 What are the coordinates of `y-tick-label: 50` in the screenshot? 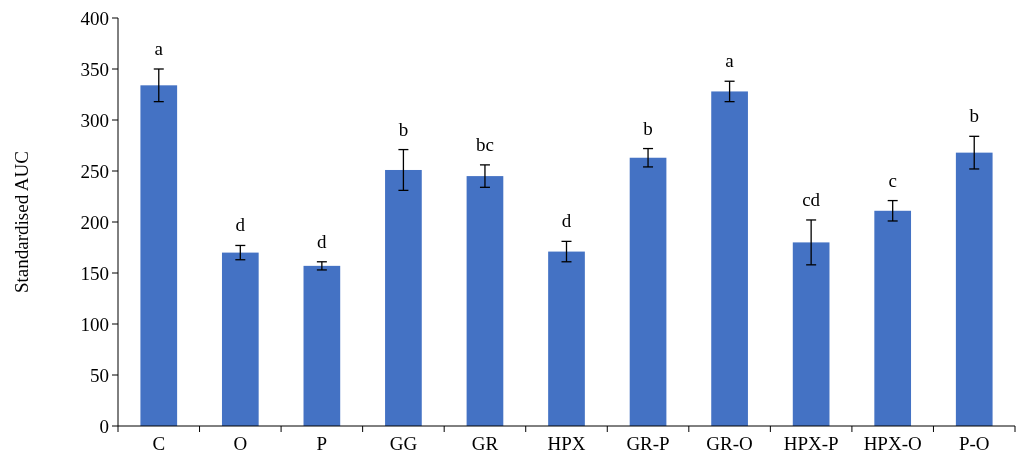 It's located at (99, 375).